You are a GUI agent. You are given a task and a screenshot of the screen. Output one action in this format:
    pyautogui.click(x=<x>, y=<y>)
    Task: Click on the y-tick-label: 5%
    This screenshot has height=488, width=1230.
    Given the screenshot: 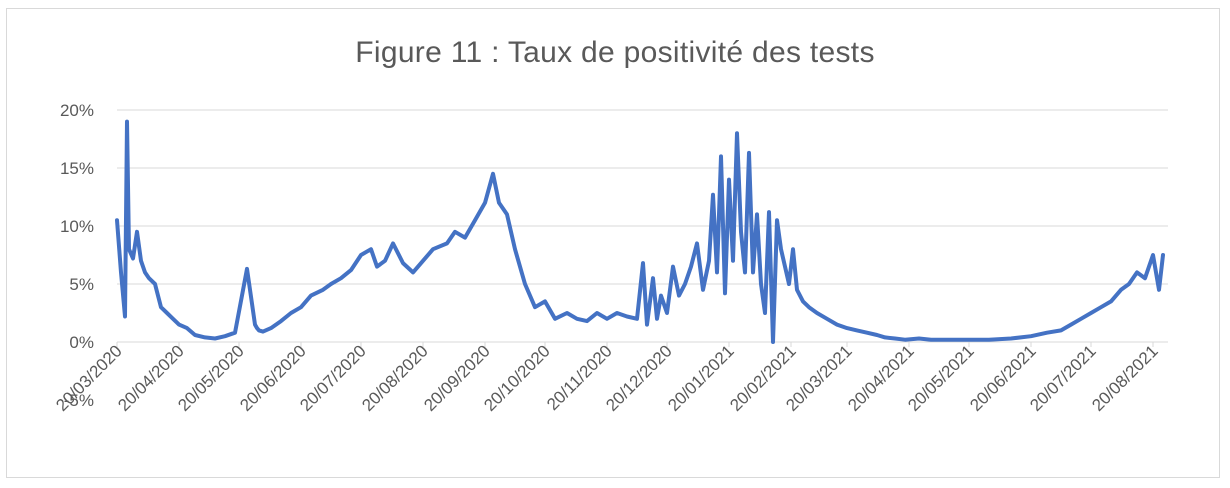 What is the action you would take?
    pyautogui.click(x=81, y=284)
    